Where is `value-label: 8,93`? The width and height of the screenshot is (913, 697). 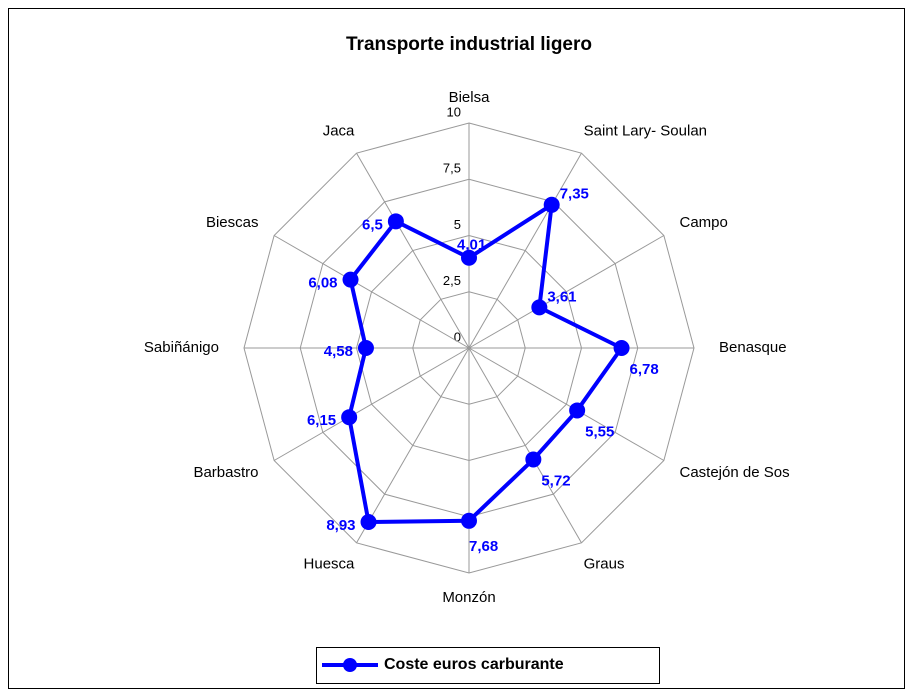 value-label: 8,93 is located at coordinates (340, 525).